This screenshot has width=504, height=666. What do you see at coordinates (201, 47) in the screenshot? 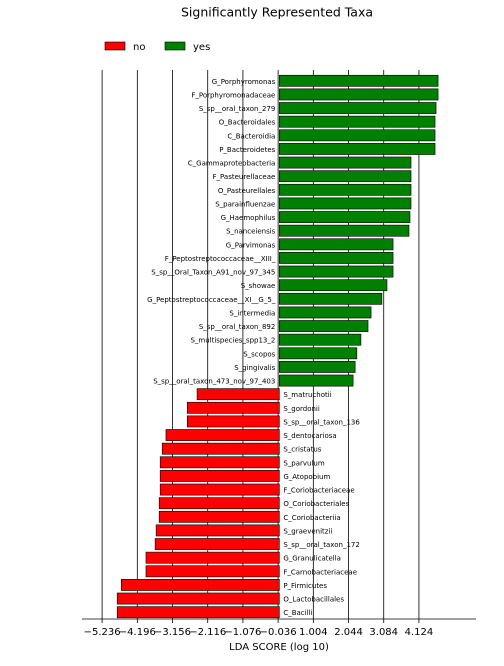
I see `legend-label: yes` at bounding box center [201, 47].